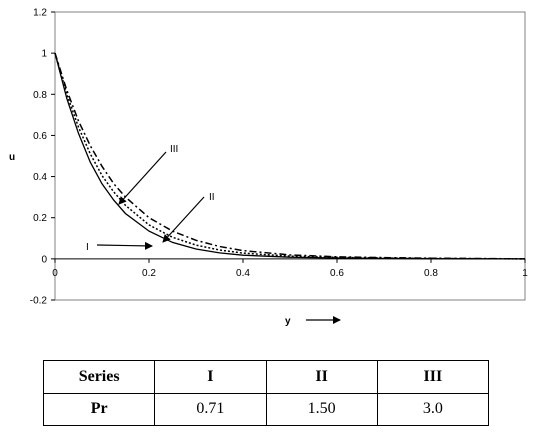 This screenshot has height=433, width=538. What do you see at coordinates (243, 273) in the screenshot?
I see `x-tick-label: 0.4` at bounding box center [243, 273].